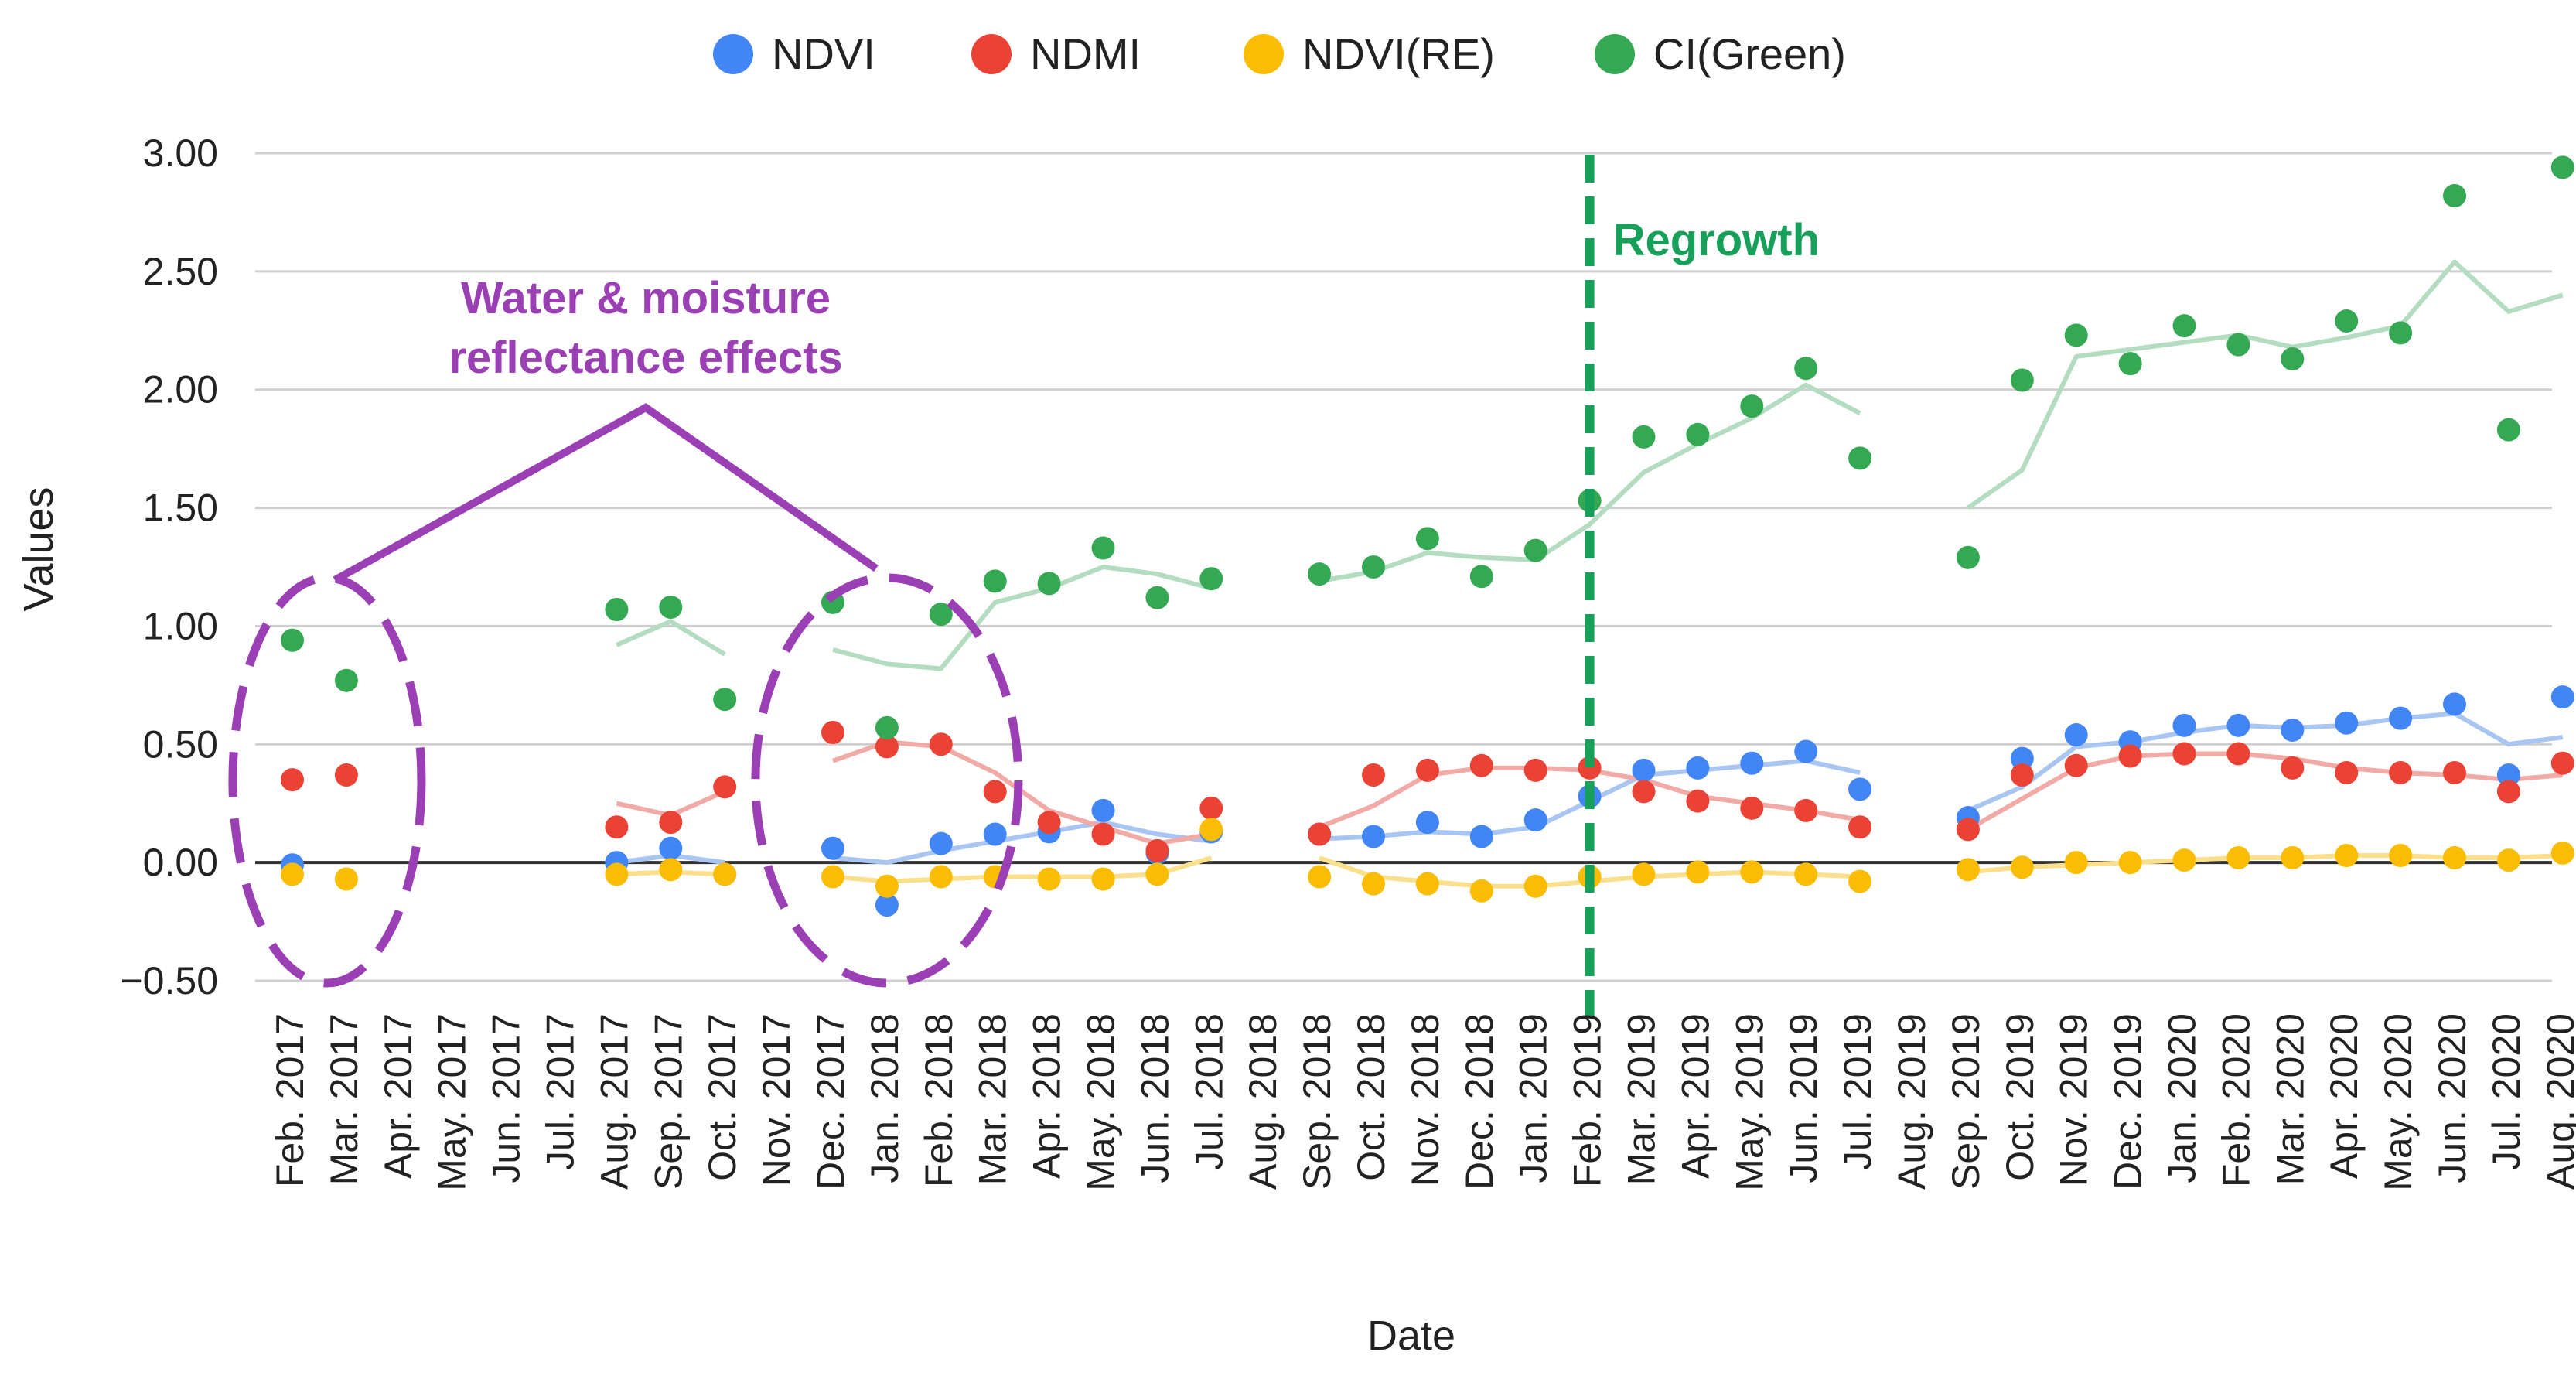 The image size is (2576, 1376). What do you see at coordinates (2557, 1101) in the screenshot?
I see `x-tick-label: Aug. 2020` at bounding box center [2557, 1101].